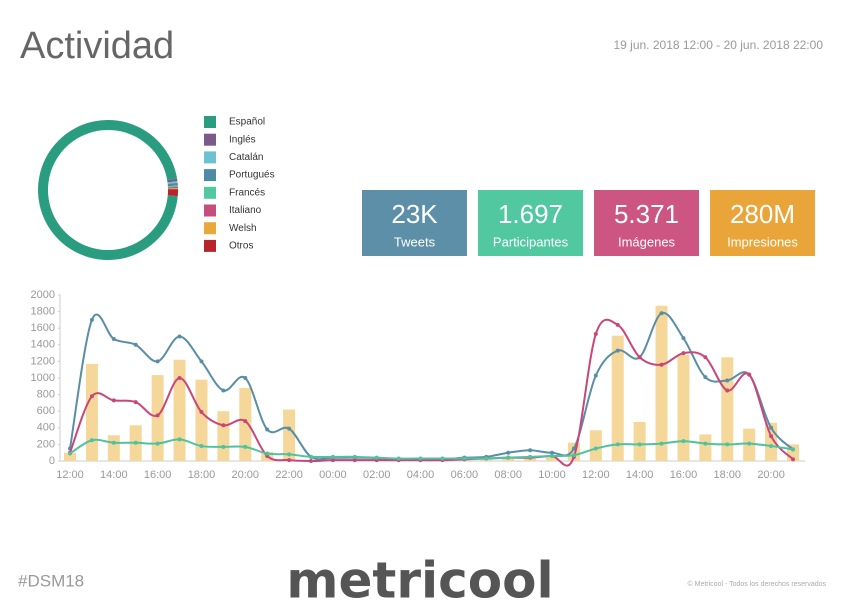 Image resolution: width=849 pixels, height=610 pixels. Describe the element at coordinates (647, 241) in the screenshot. I see `kpi-label: Imágenes` at that location.